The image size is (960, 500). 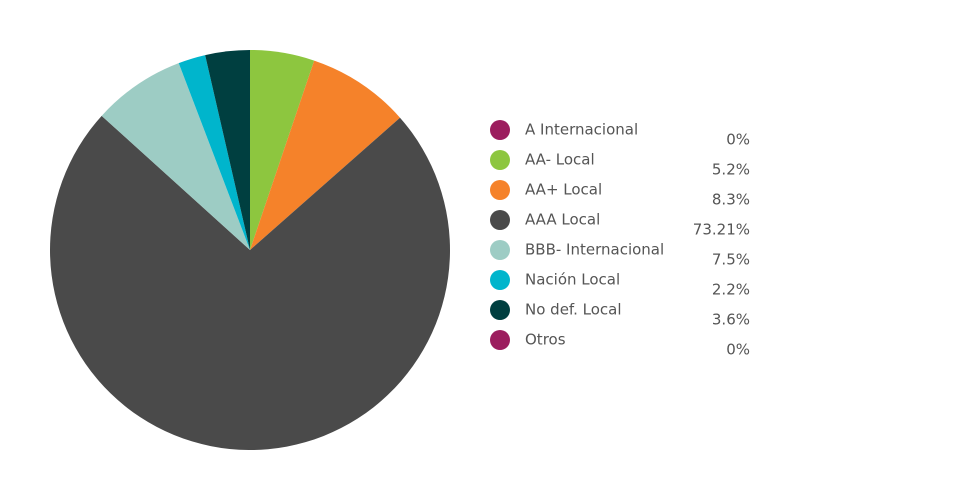 What do you see at coordinates (545, 340) in the screenshot?
I see `legend-label: Otros` at bounding box center [545, 340].